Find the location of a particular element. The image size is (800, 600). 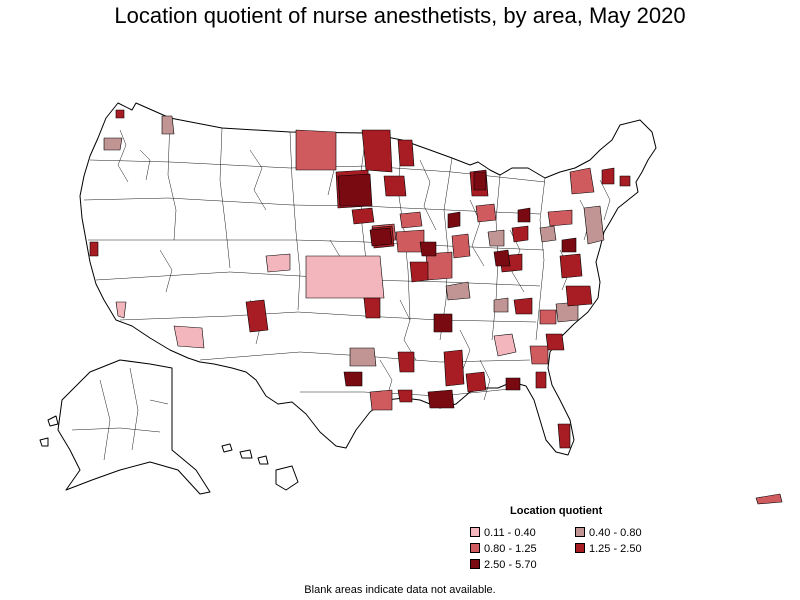

legend-item-4: 2.50 - 5.70 is located at coordinates (503, 565).